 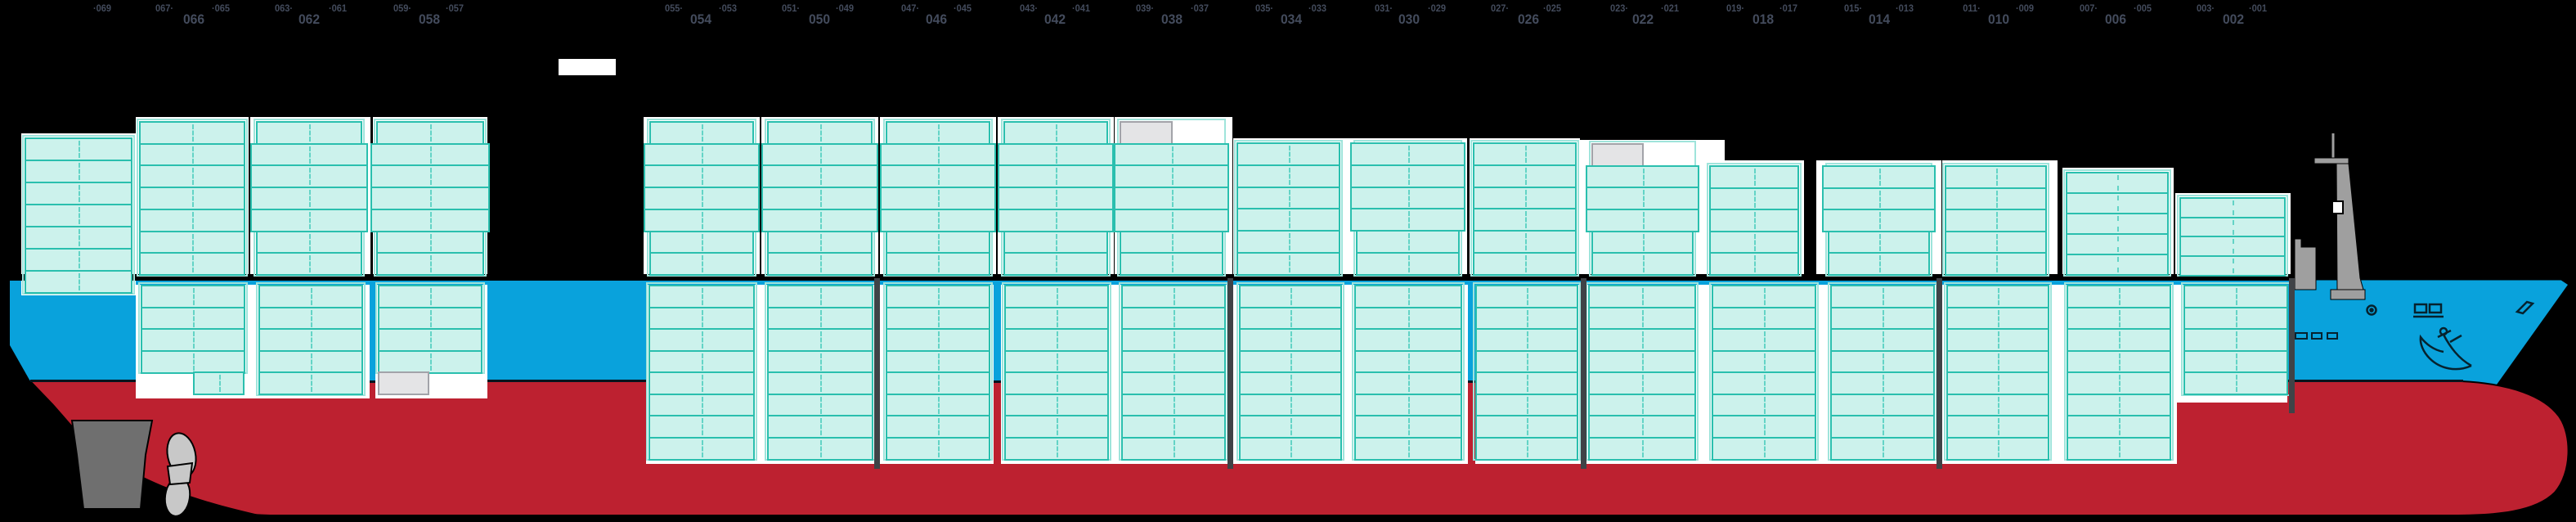 I want to click on bay-label-006: 006, so click(x=2115, y=19).